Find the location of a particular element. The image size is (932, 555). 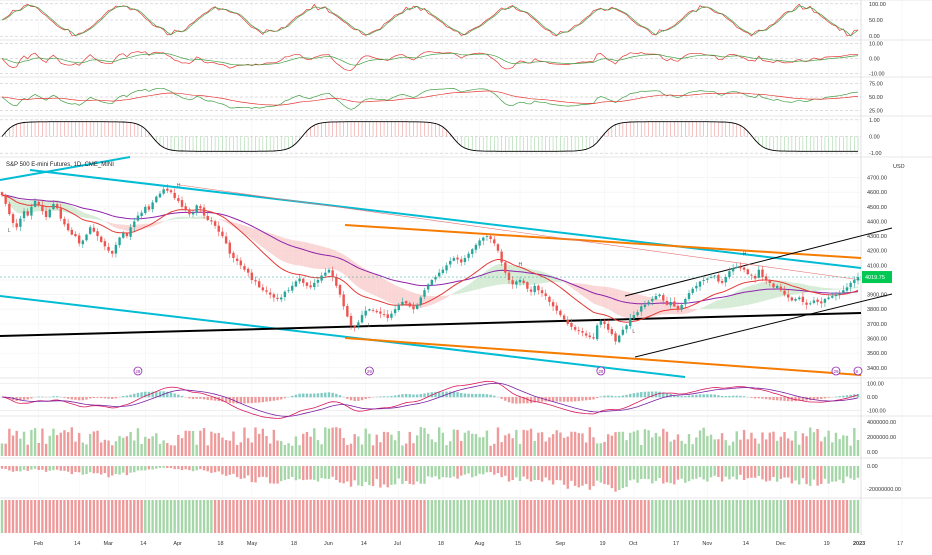

orange-channel-upper is located at coordinates (603, 241).